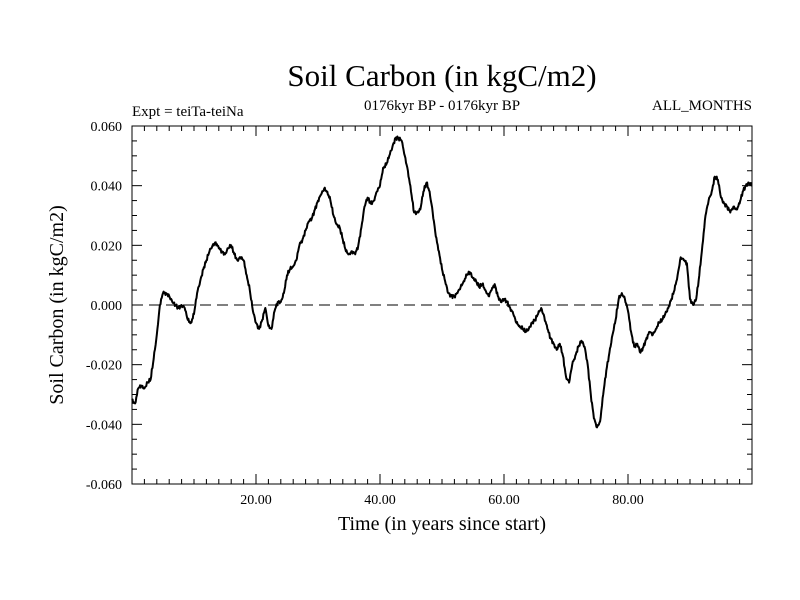 This screenshot has width=800, height=600. I want to click on x-axis-label: Time (in years since start), so click(442, 524).